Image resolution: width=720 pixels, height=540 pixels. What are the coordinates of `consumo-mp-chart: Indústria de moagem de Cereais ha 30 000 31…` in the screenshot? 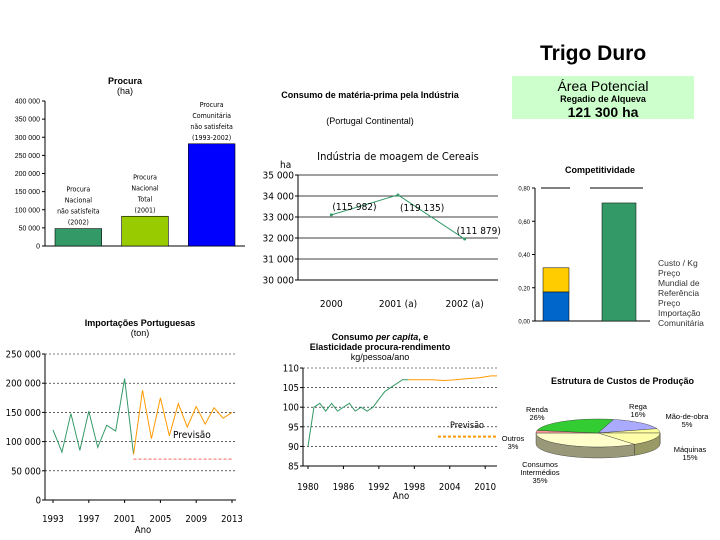 It's located at (382, 230).